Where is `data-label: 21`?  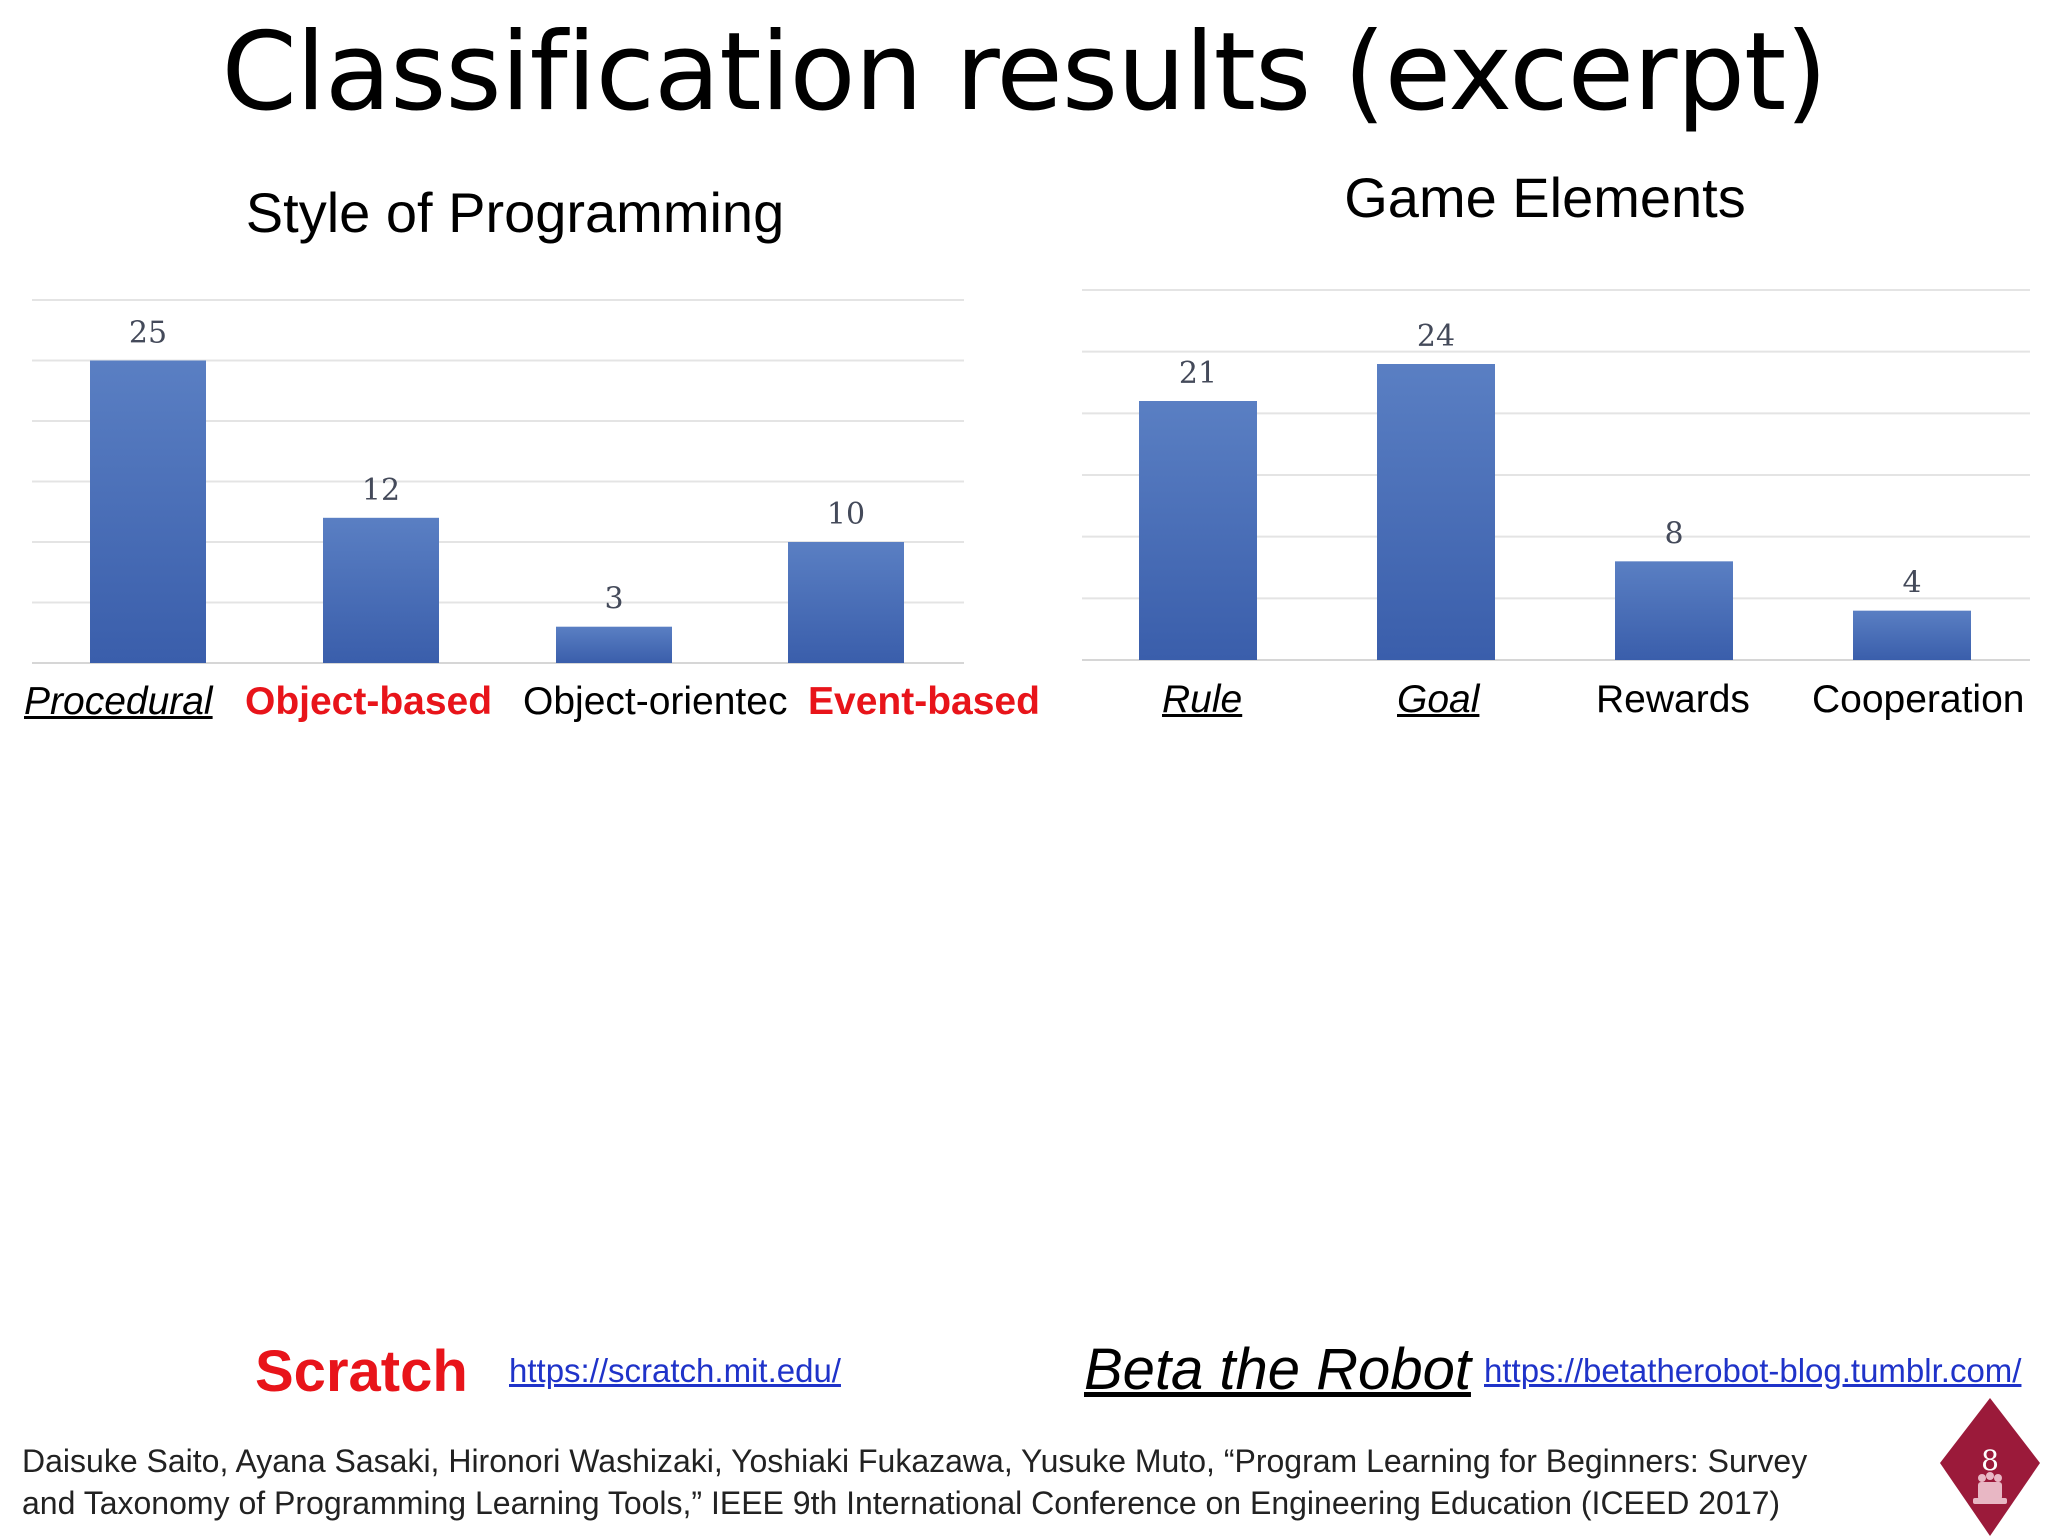
data-label: 21 is located at coordinates (1198, 373).